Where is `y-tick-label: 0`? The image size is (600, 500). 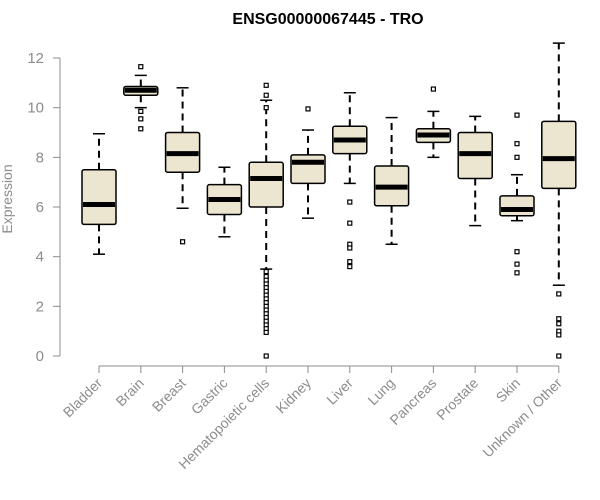
y-tick-label: 0 is located at coordinates (40, 356).